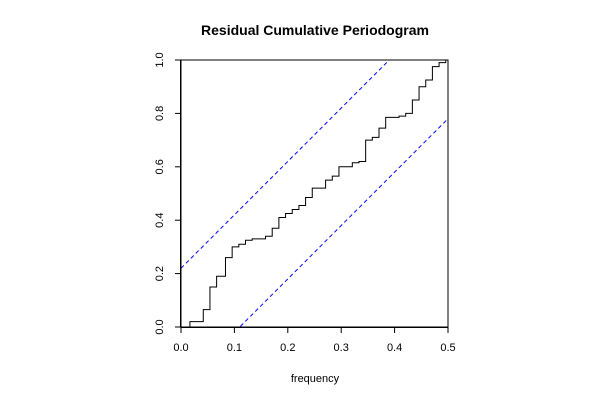 This screenshot has width=600, height=400. Describe the element at coordinates (341, 348) in the screenshot. I see `x-tick-label: 0.3` at that location.